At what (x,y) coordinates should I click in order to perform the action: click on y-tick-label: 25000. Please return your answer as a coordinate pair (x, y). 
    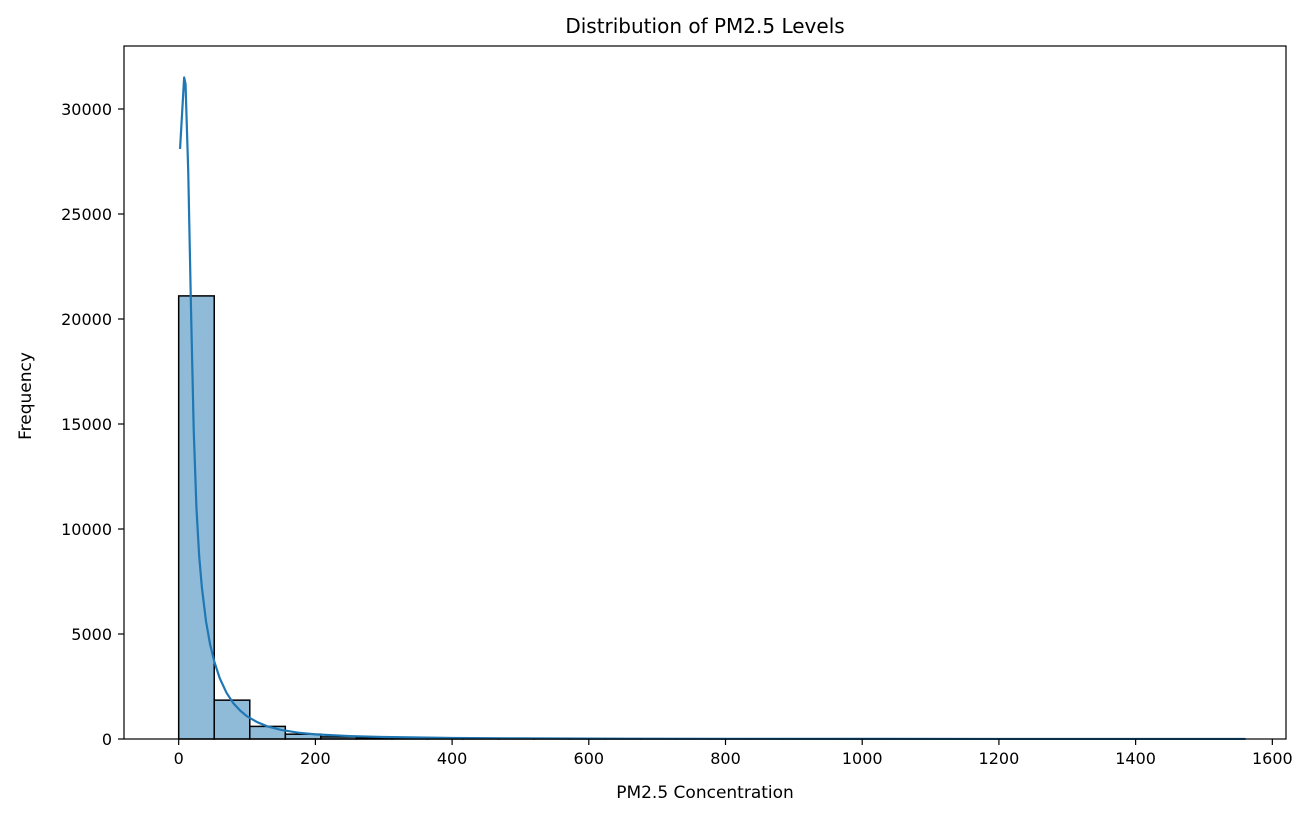
    Looking at the image, I should click on (86, 214).